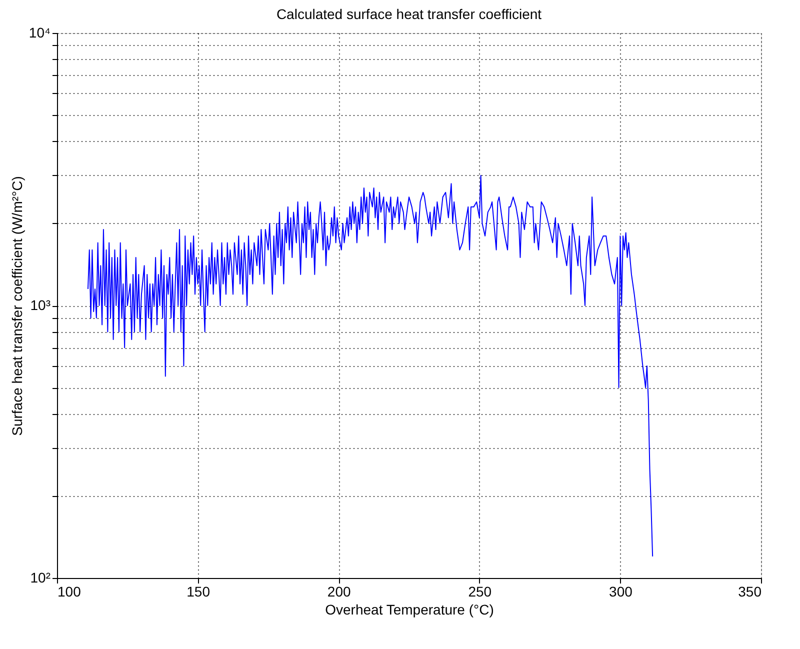  Describe the element at coordinates (198, 592) in the screenshot. I see `x-tick-label: 150` at that location.